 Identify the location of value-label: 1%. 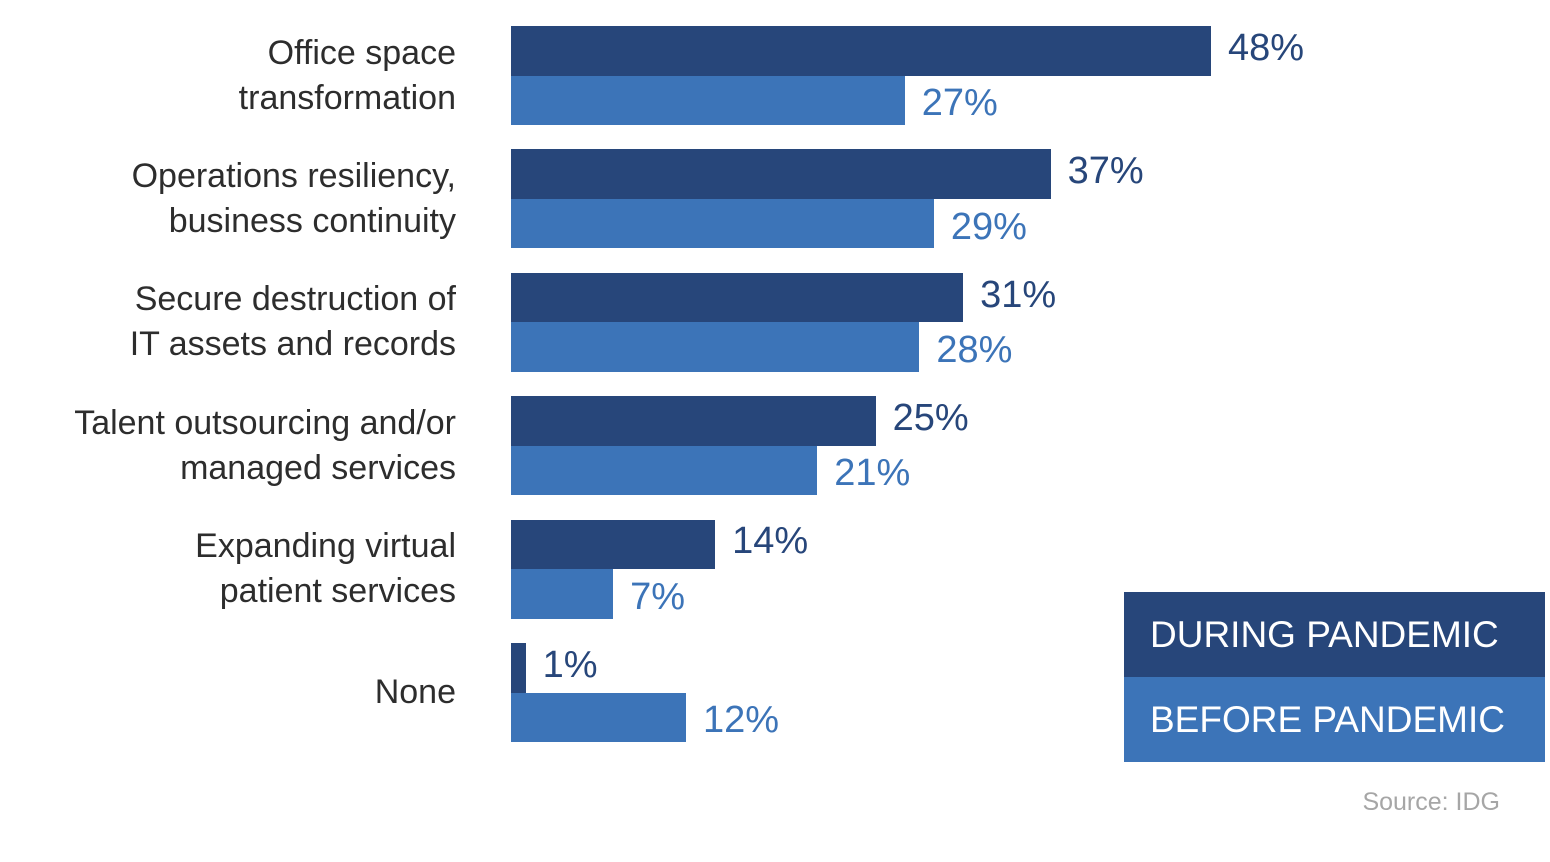
(570, 664).